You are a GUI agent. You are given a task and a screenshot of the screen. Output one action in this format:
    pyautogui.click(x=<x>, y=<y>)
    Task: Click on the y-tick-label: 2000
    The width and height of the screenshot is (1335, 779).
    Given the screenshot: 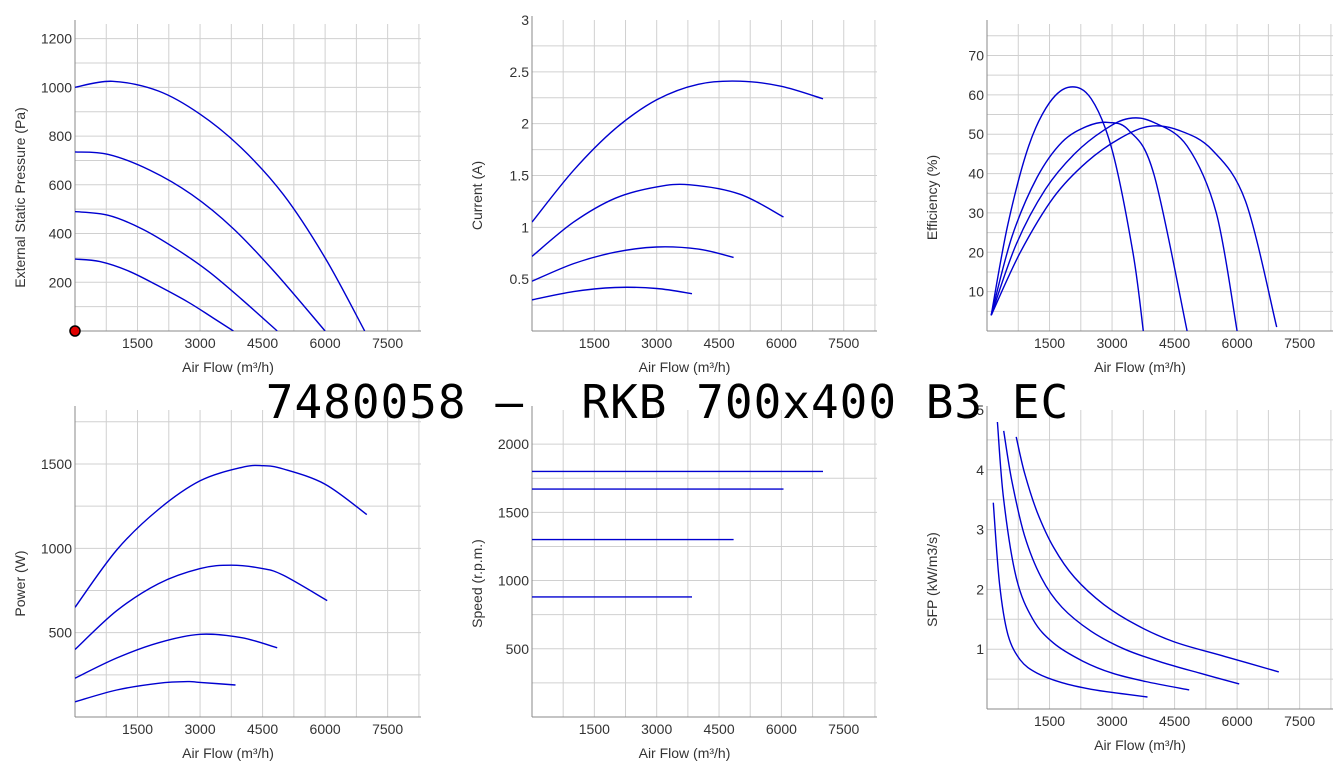 What is the action you would take?
    pyautogui.click(x=513, y=444)
    